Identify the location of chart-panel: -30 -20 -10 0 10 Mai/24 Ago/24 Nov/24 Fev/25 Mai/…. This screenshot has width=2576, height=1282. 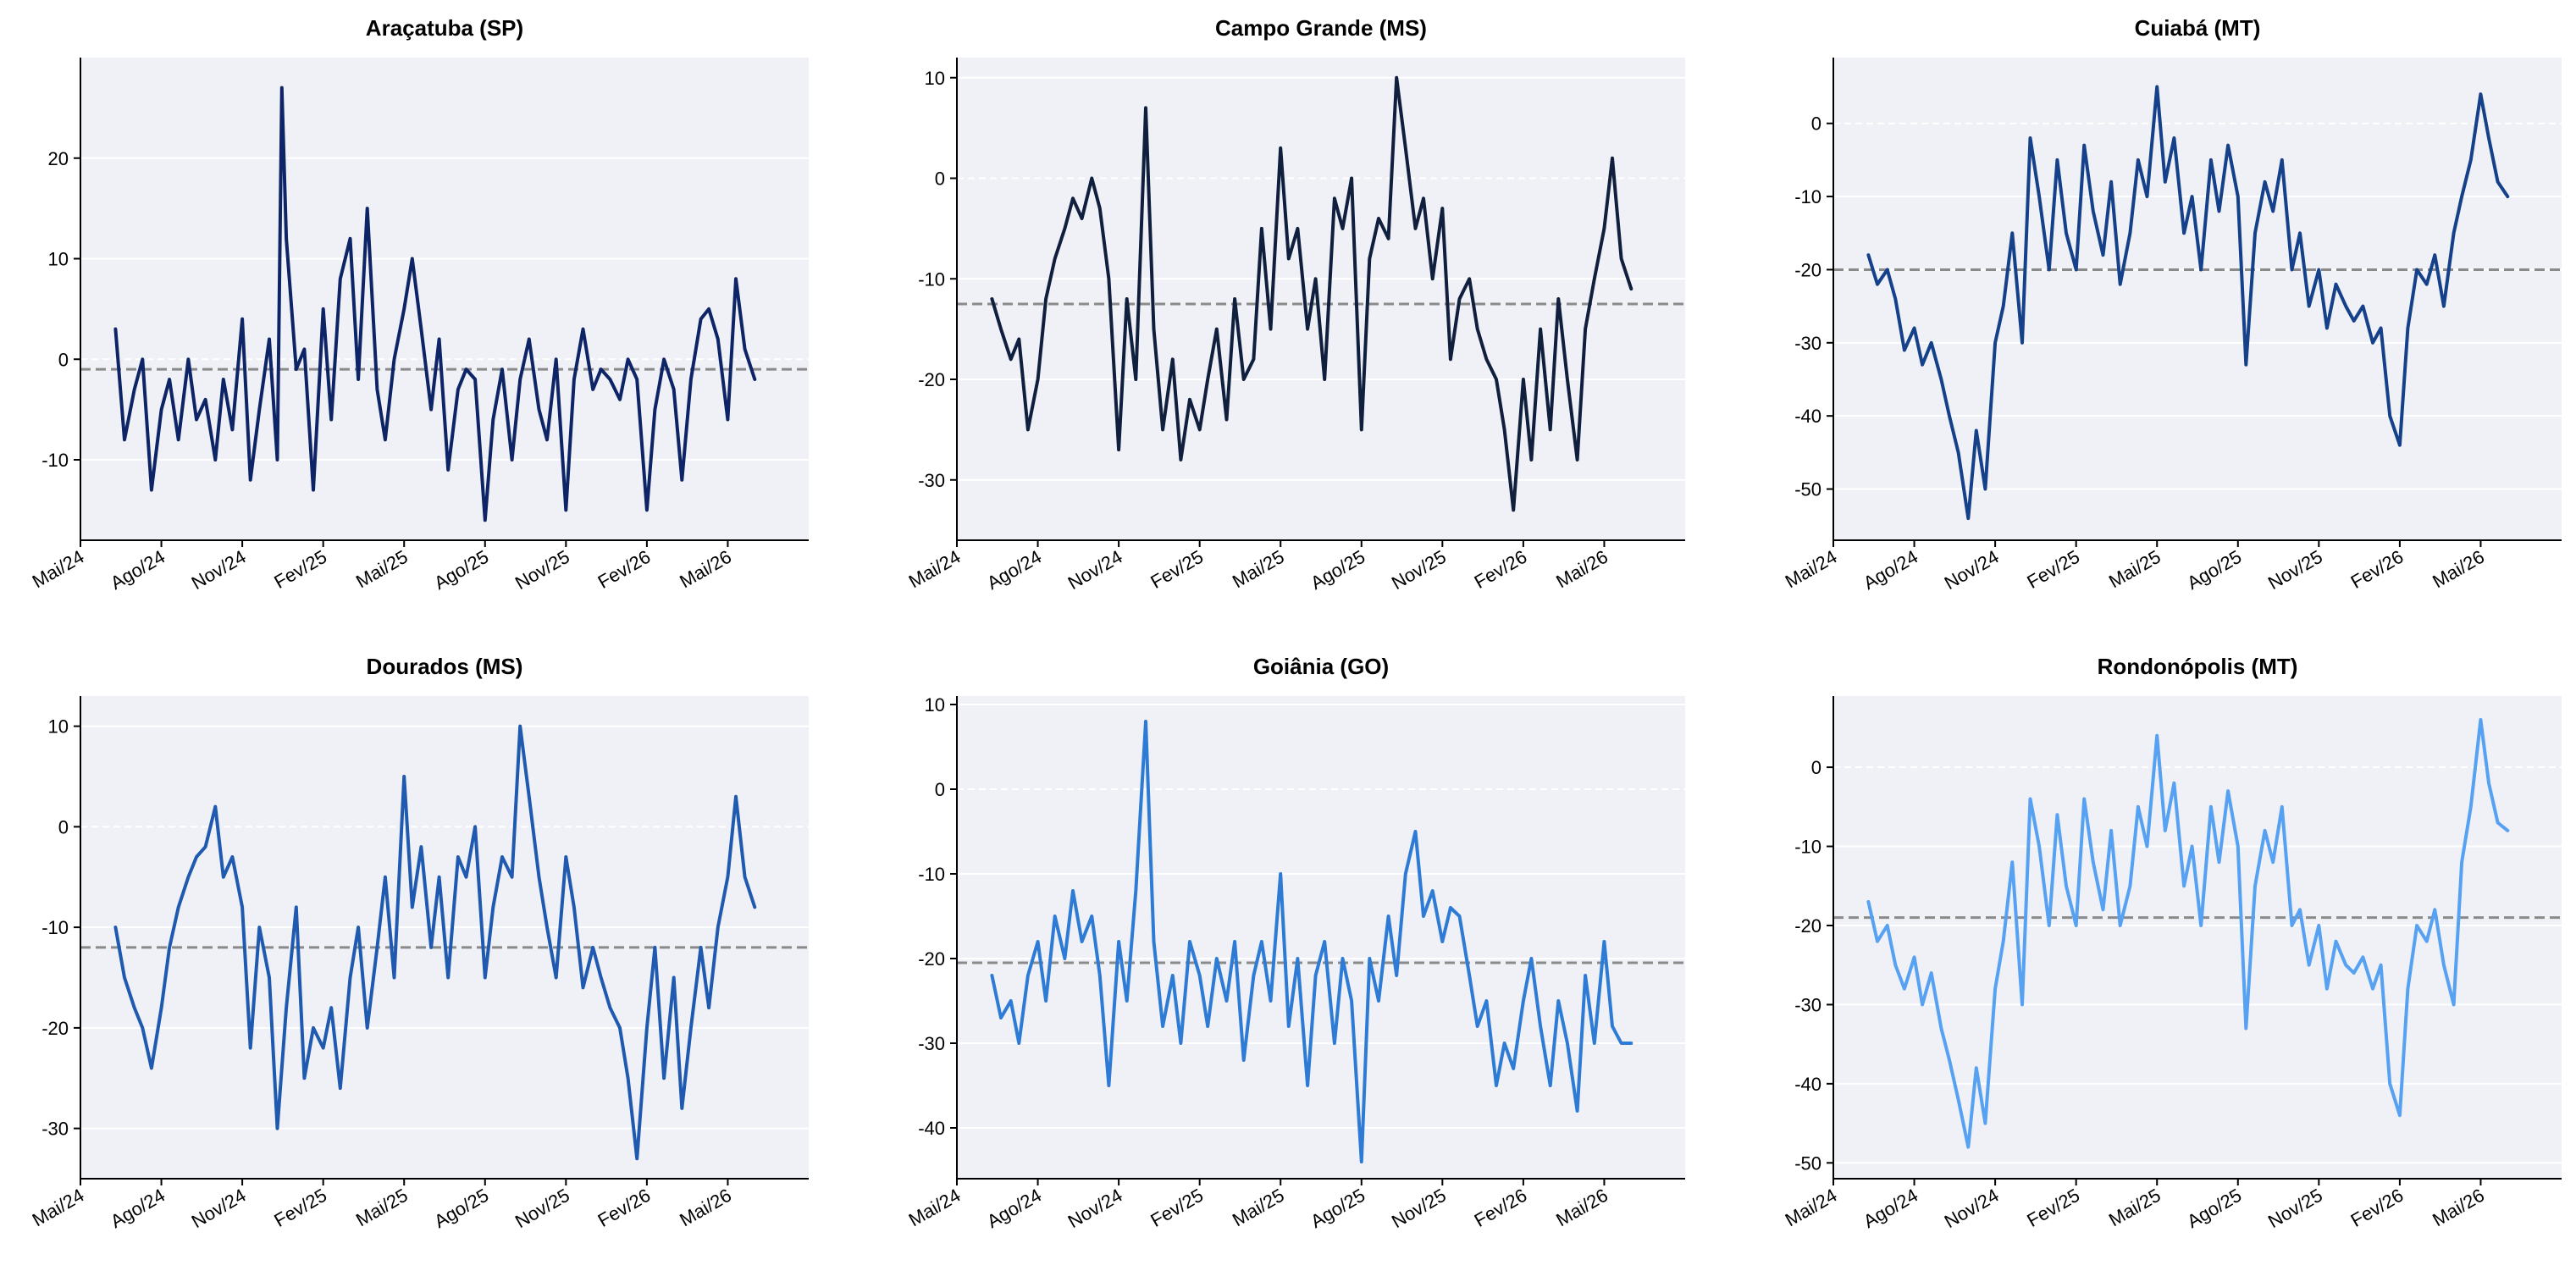
(1295, 304).